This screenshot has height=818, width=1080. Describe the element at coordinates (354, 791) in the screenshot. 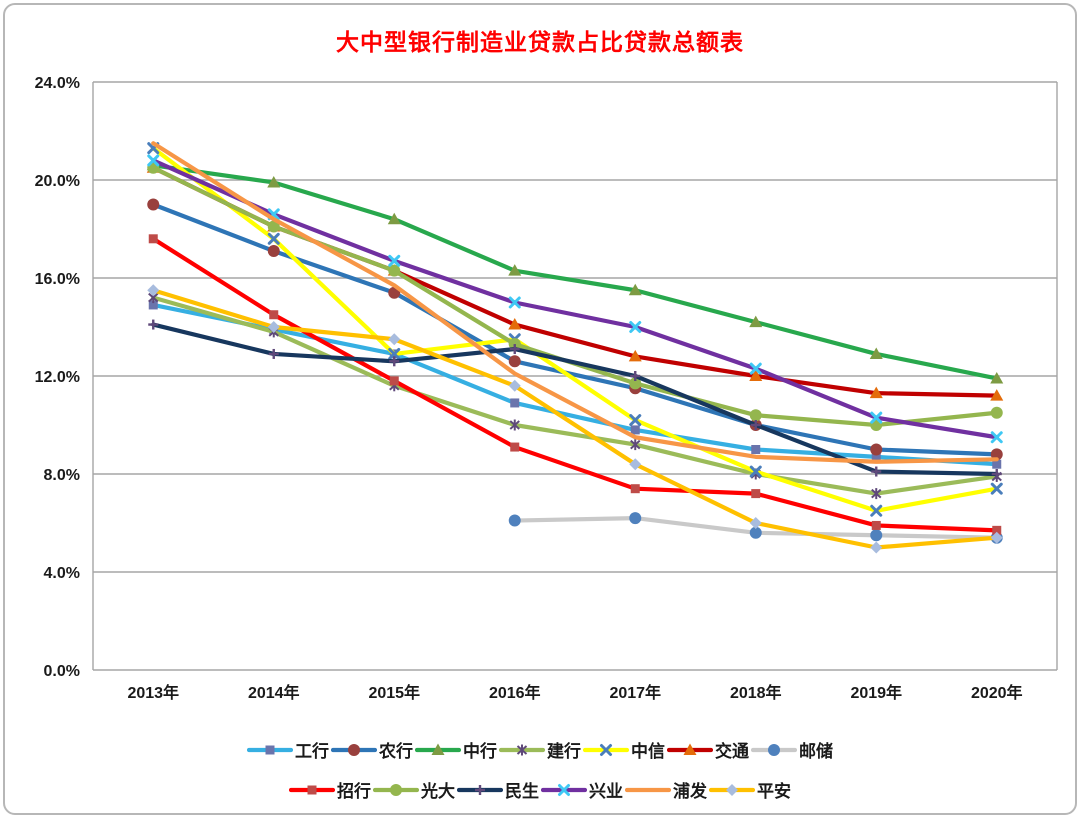

I see `legend-label-招行: 招行` at that location.